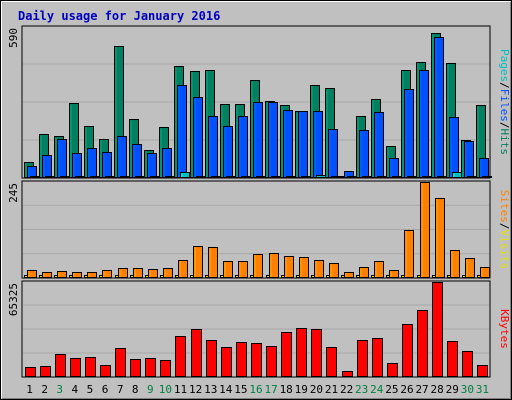 The height and width of the screenshot is (400, 512). I want to click on panel-visits-max-label: 245, so click(13, 193).